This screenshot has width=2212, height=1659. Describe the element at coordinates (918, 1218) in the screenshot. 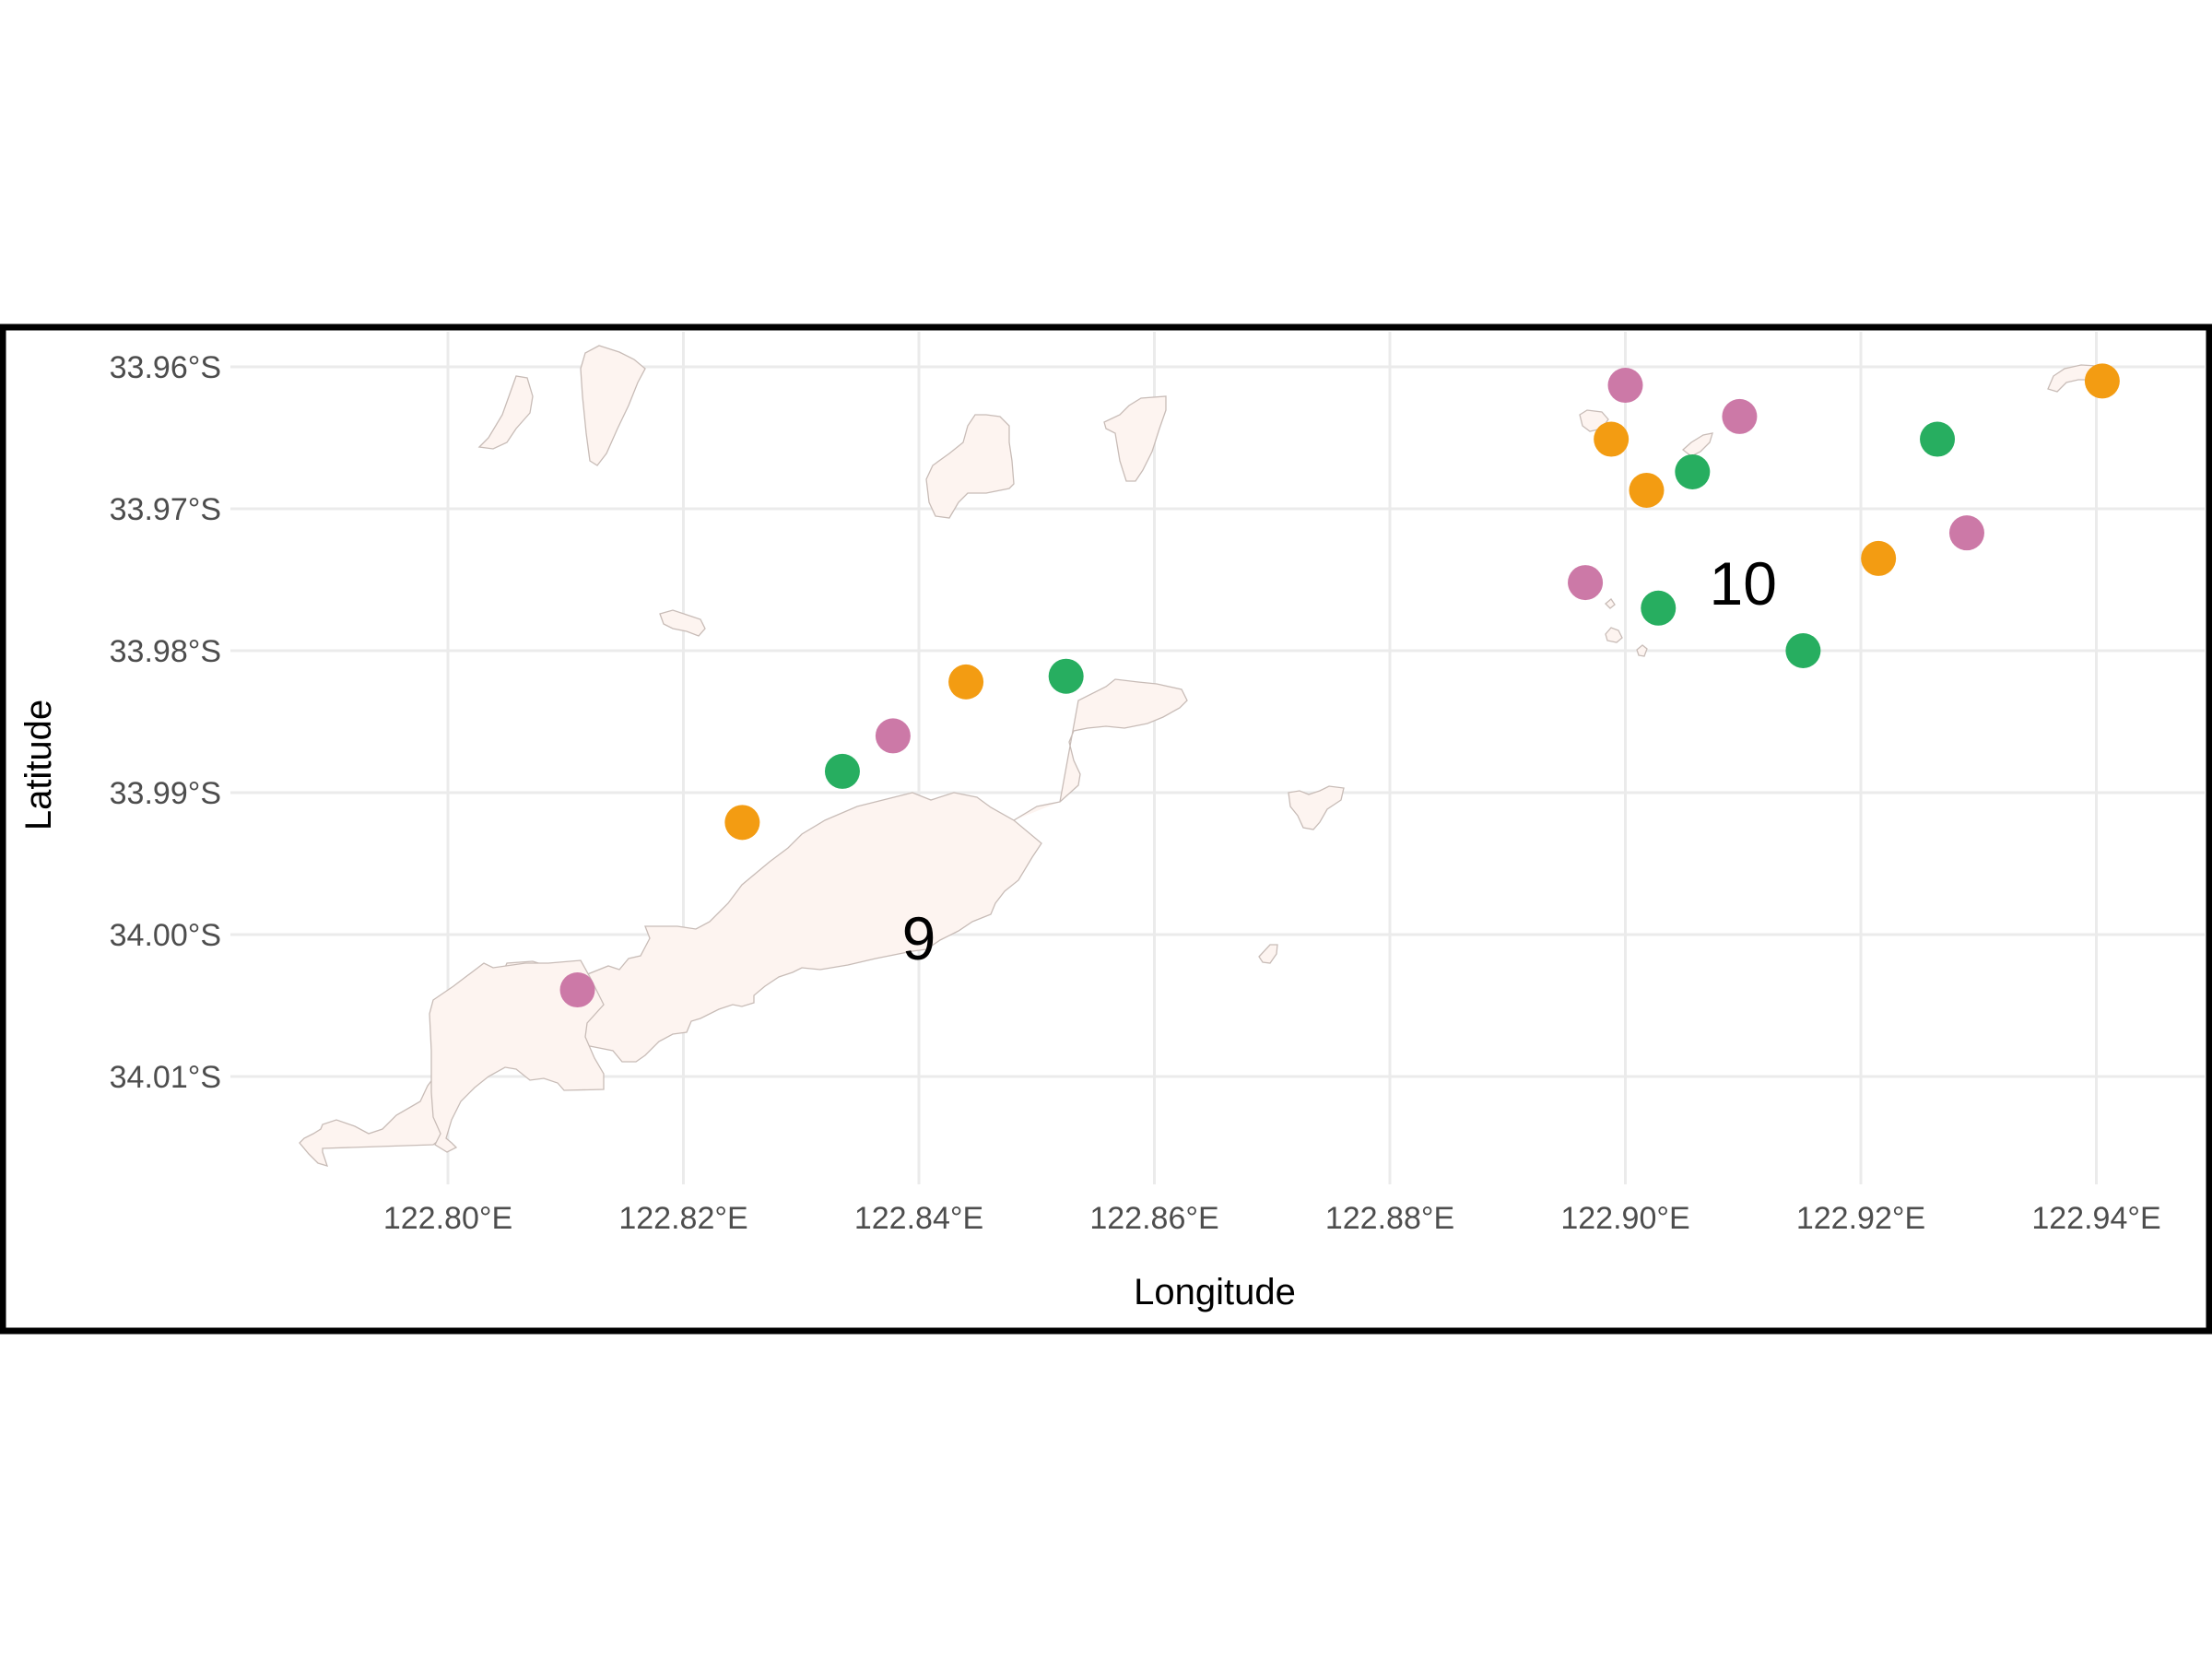

I see `x-tick-label: 122.84°E` at that location.